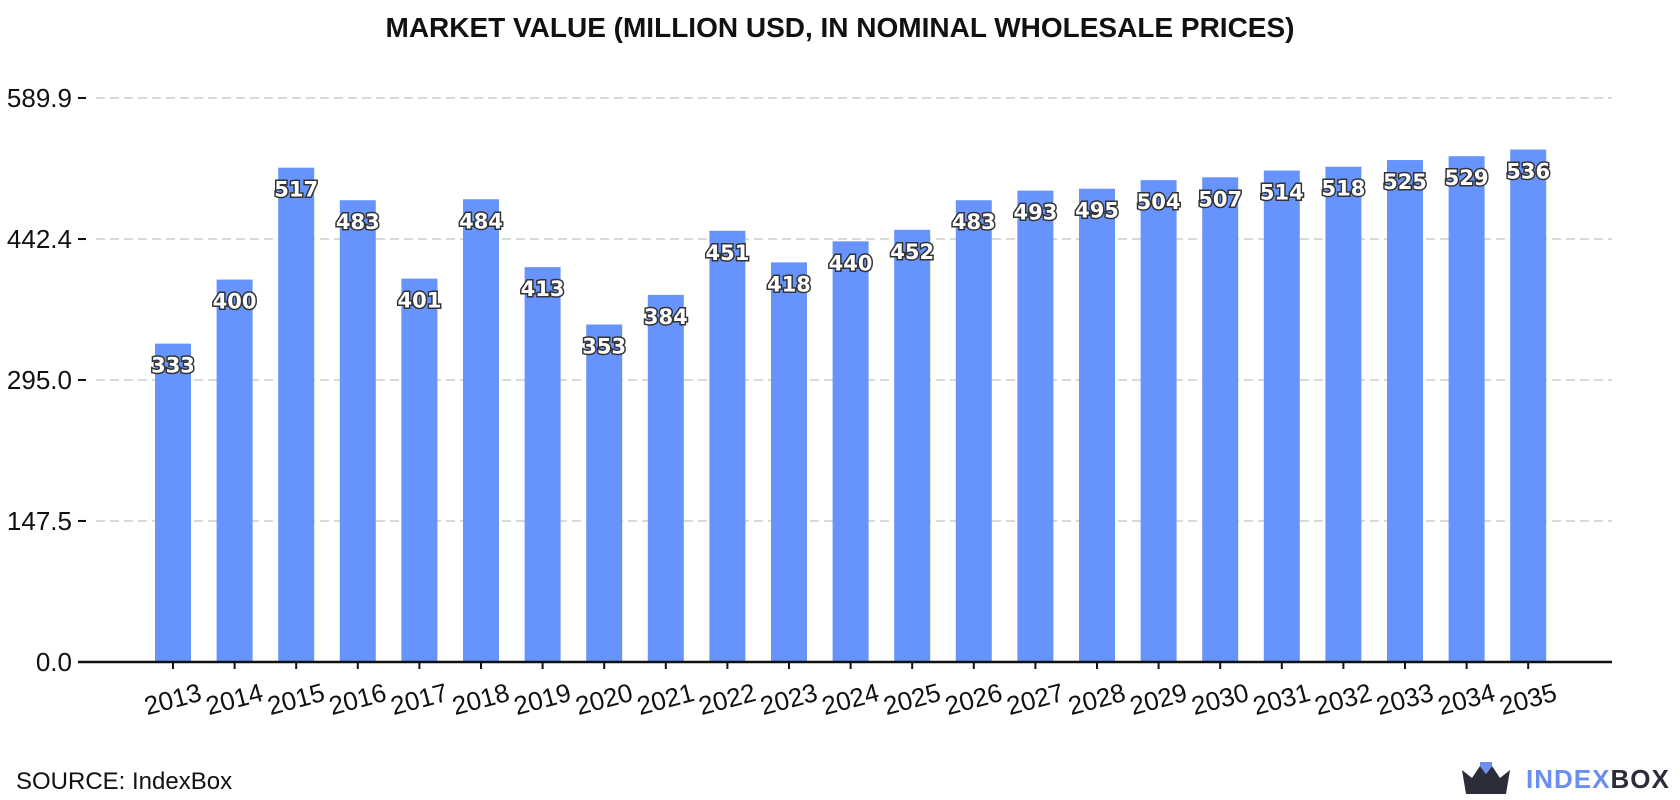 The height and width of the screenshot is (800, 1680). I want to click on data-label: 518, so click(1343, 189).